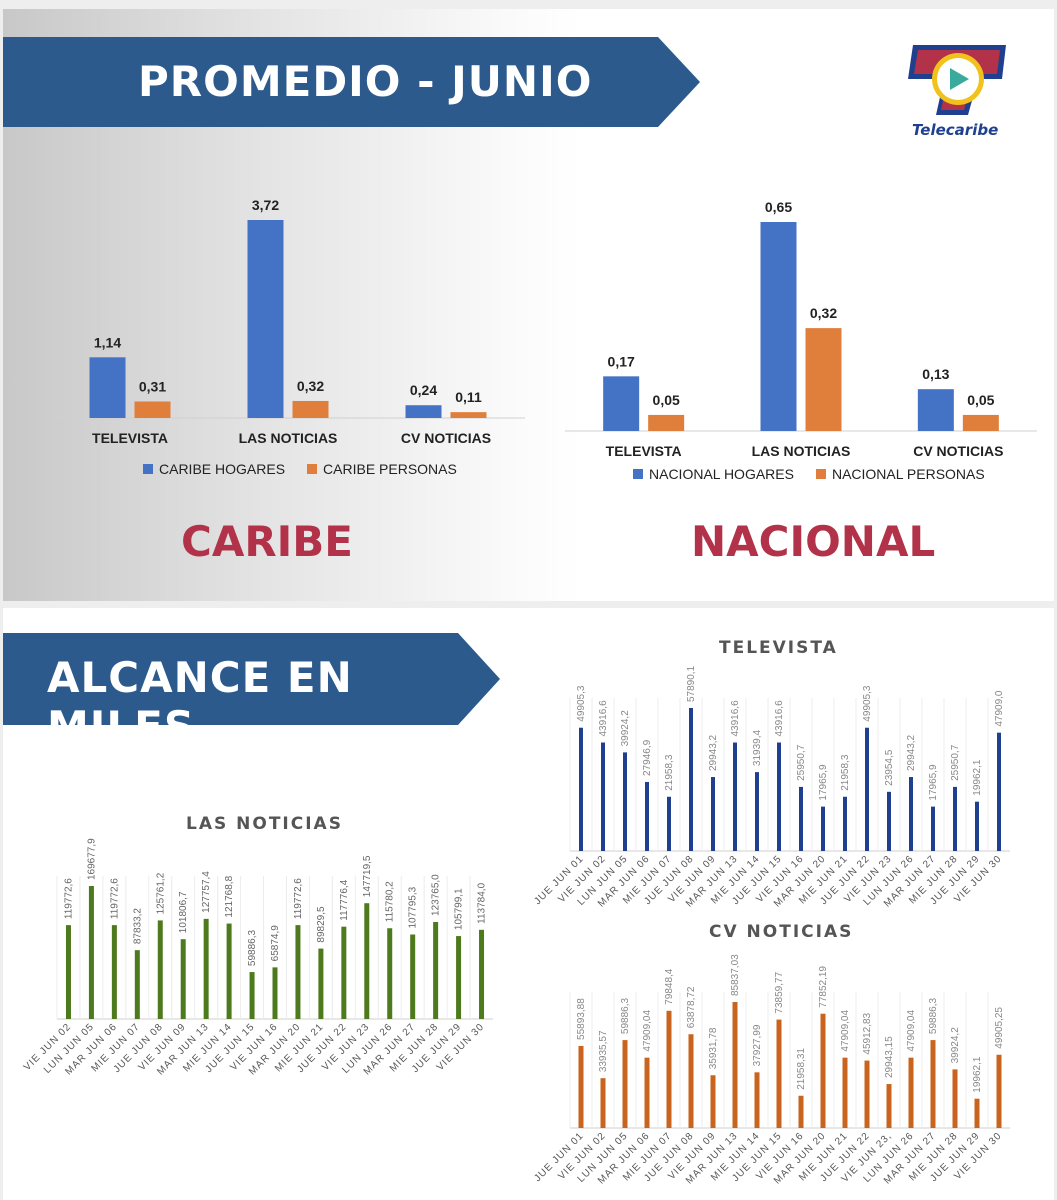  Describe the element at coordinates (935, 374) in the screenshot. I see `data-label: 0,13` at that location.